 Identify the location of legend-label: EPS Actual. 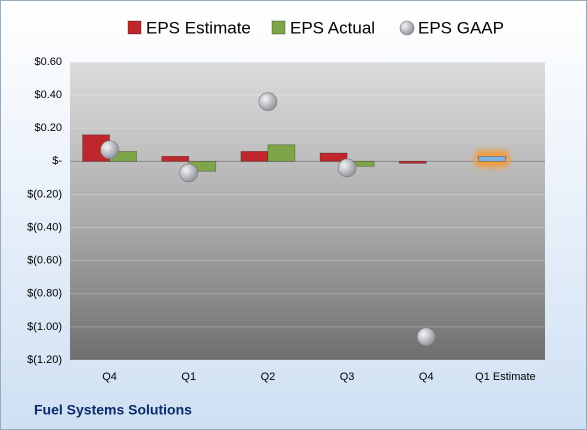
(332, 27).